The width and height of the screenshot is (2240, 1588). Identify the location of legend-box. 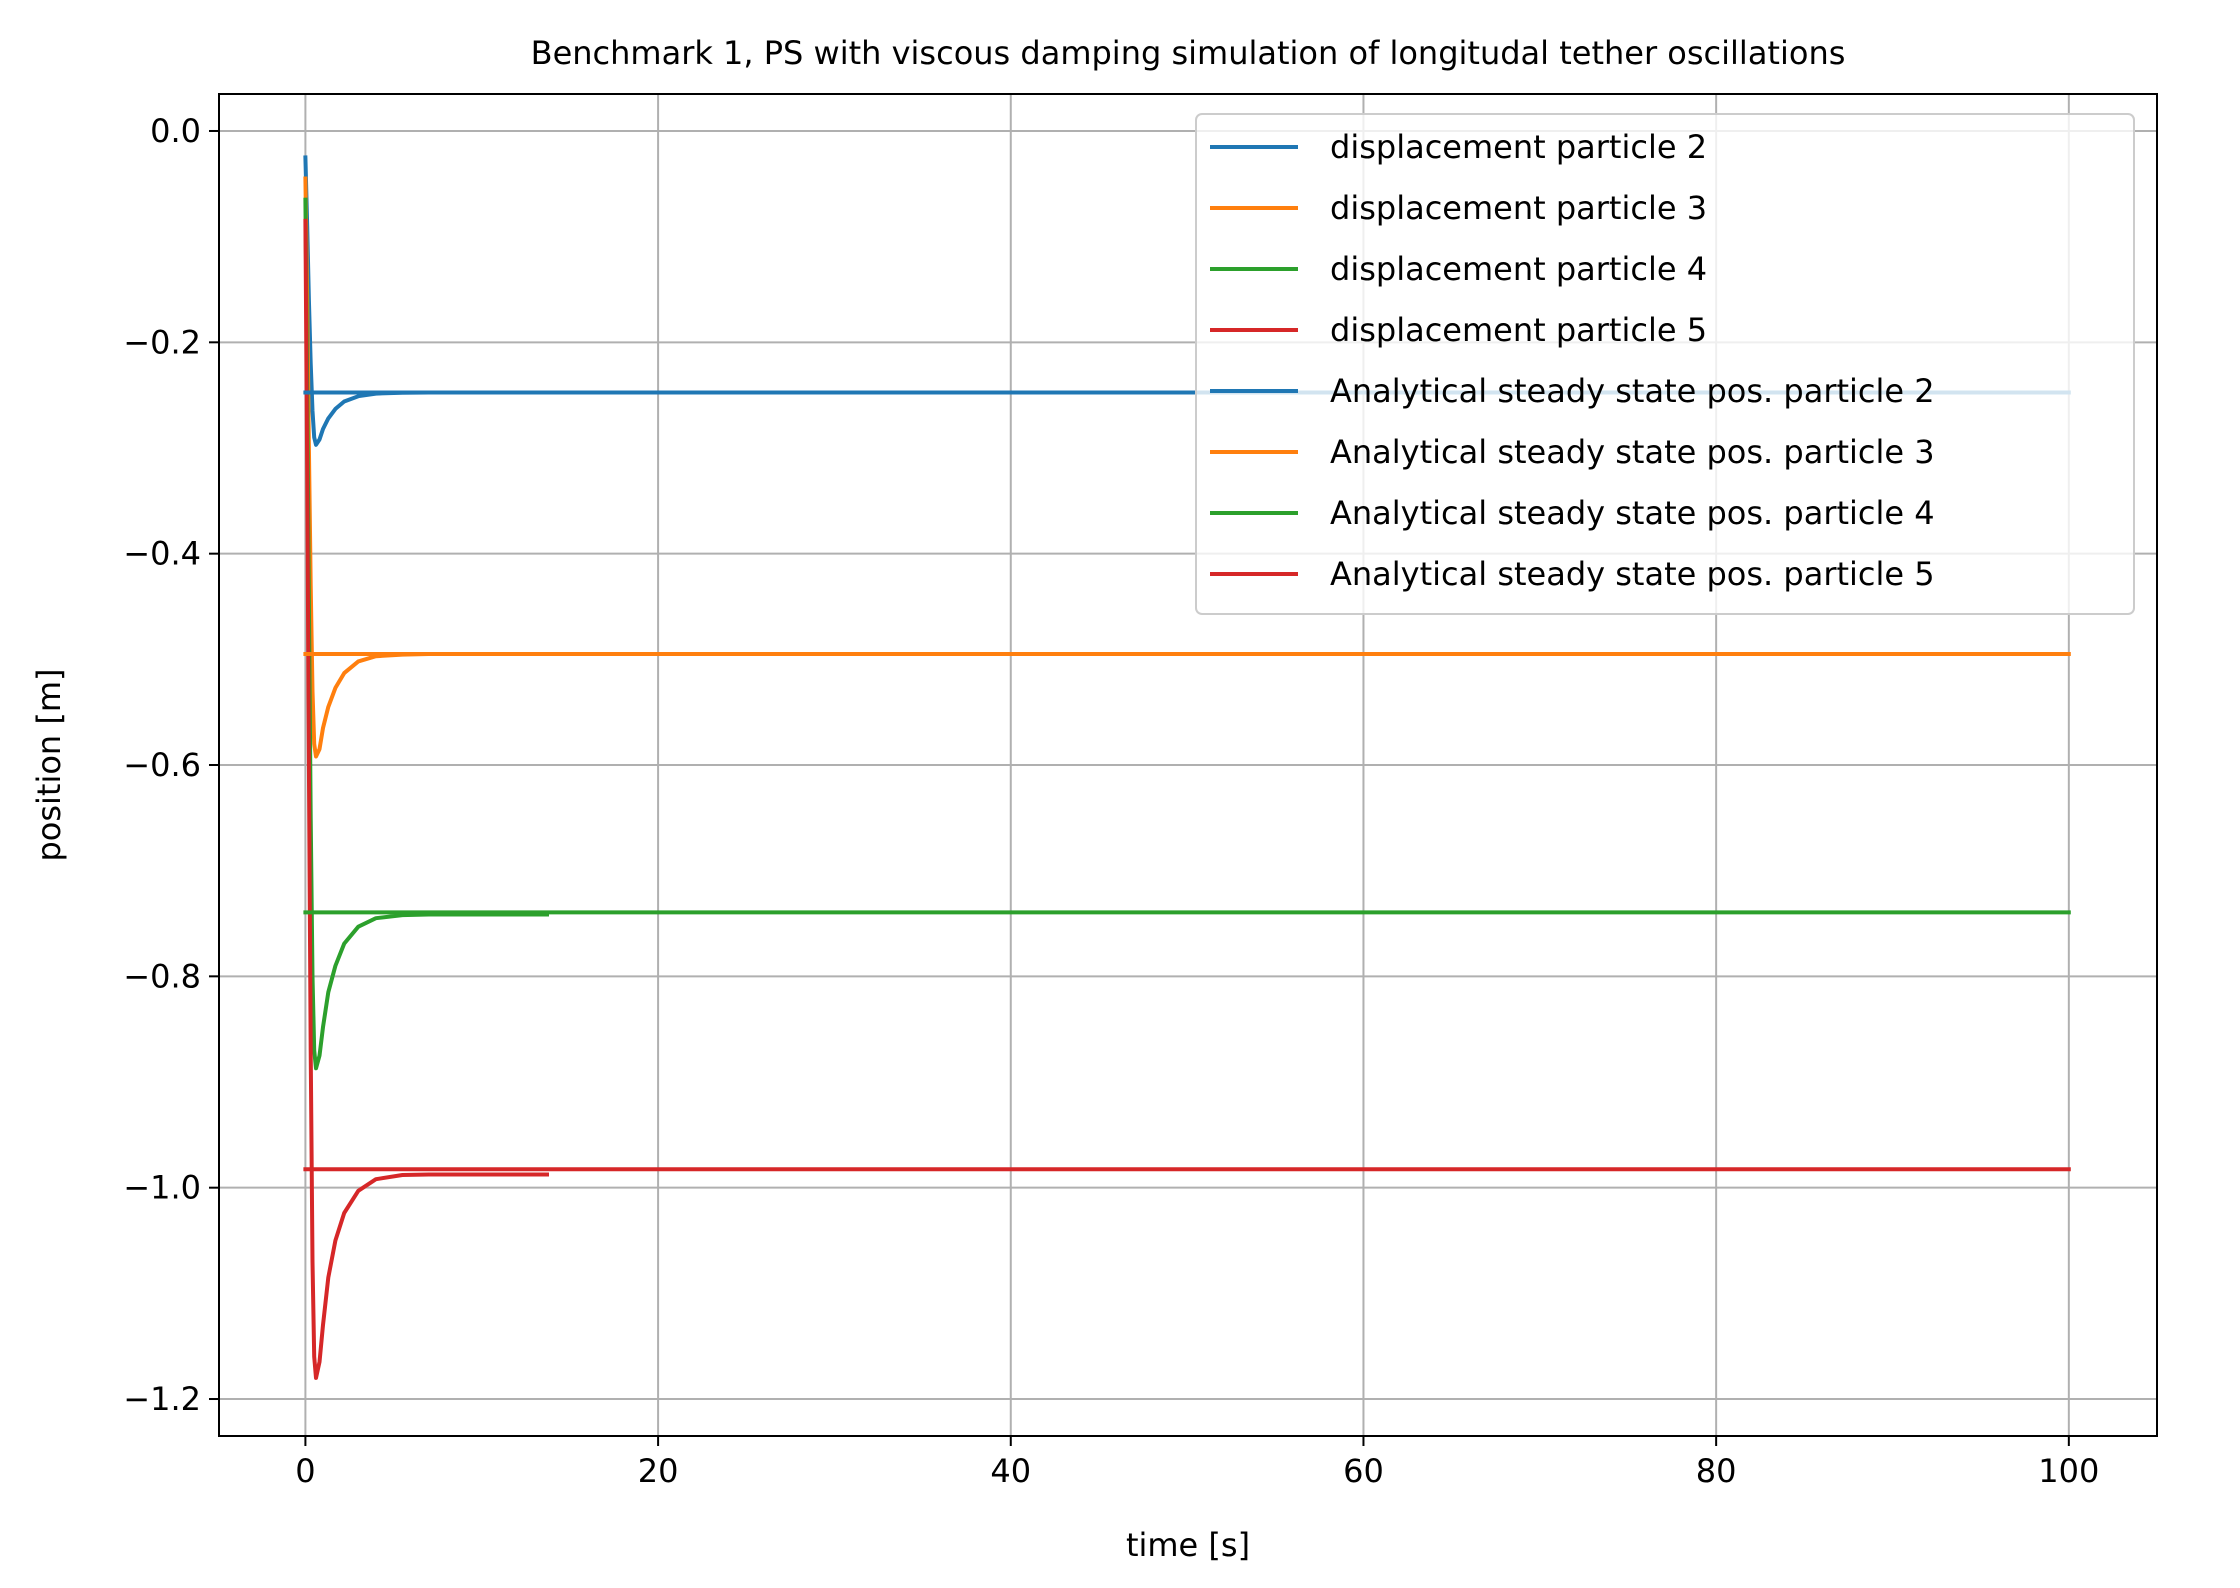
(1665, 364).